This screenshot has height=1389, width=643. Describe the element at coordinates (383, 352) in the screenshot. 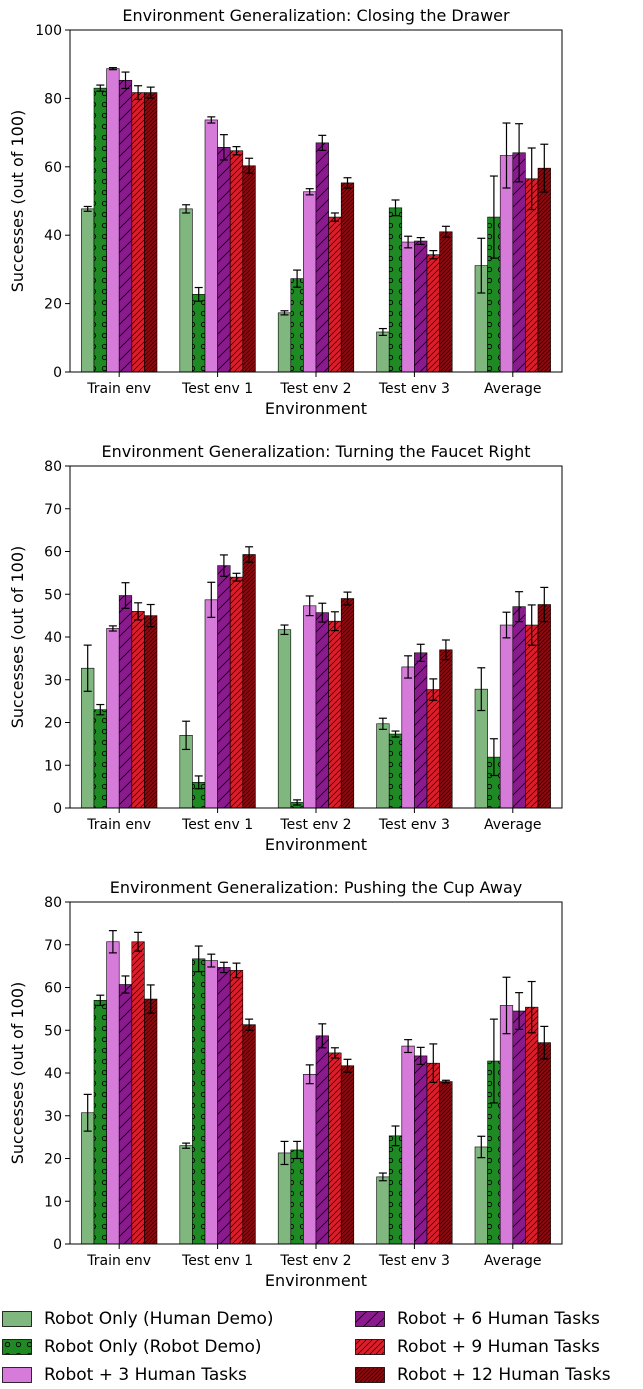

I see `bar-1-s1-c4` at that location.